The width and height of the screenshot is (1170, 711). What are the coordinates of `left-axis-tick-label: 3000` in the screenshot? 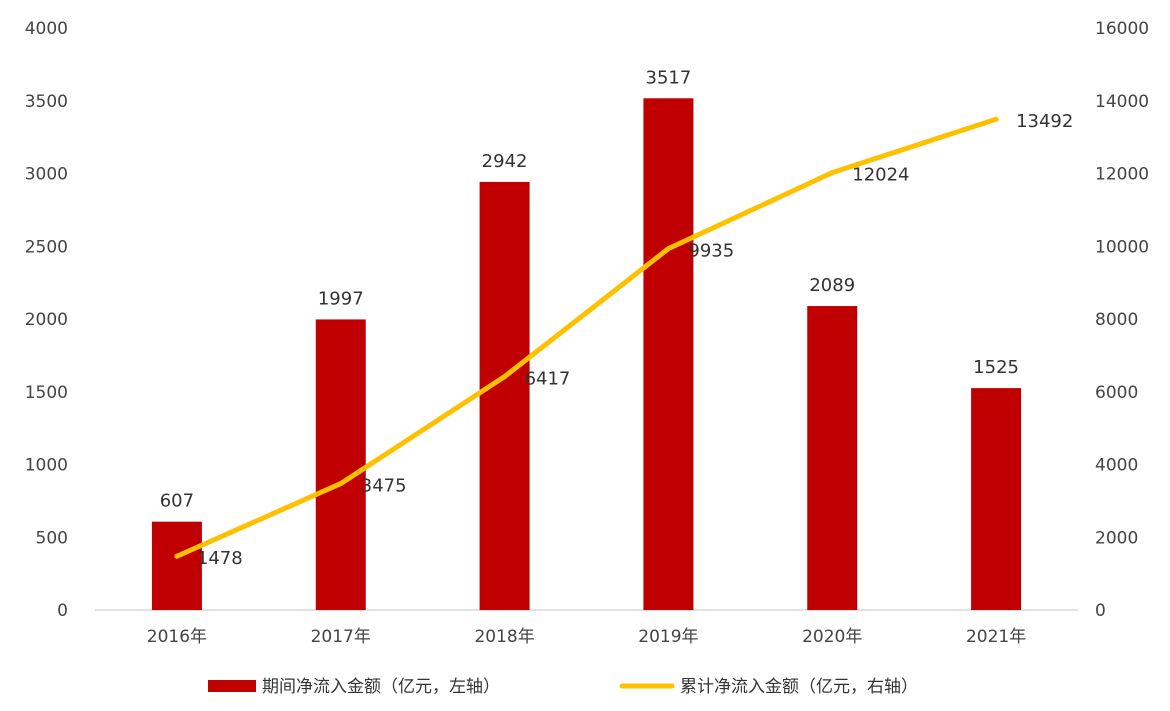 It's located at (46, 175).